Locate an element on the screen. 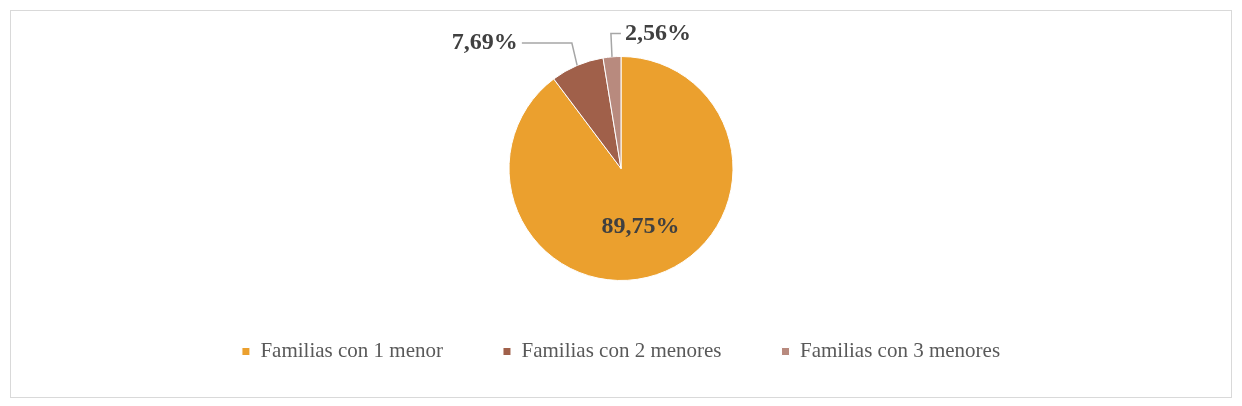 Image resolution: width=1242 pixels, height=406 pixels. data-label: 7,69% is located at coordinates (484, 41).